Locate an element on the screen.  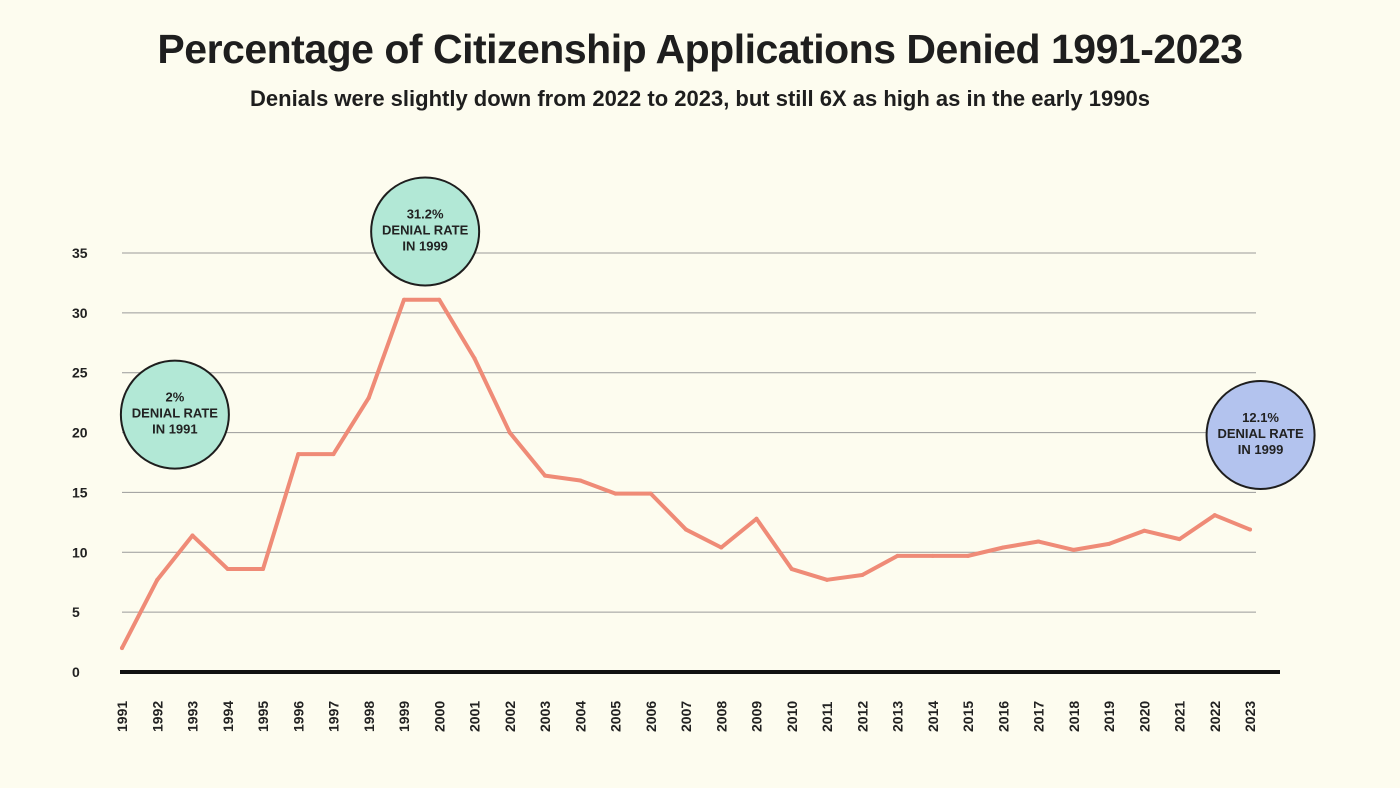
x-tick-label: 2013 is located at coordinates (898, 716).